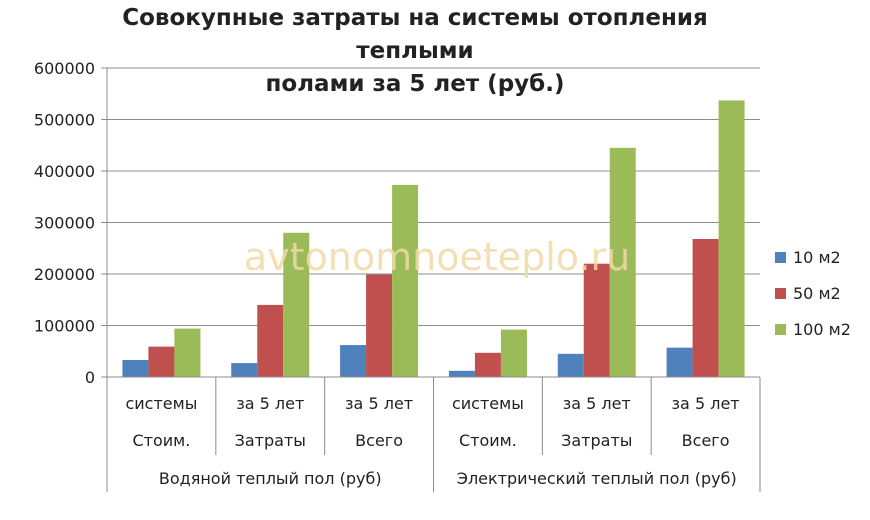 Image resolution: width=870 pixels, height=520 pixels. I want to click on y-tick-label: 300000, so click(64, 223).